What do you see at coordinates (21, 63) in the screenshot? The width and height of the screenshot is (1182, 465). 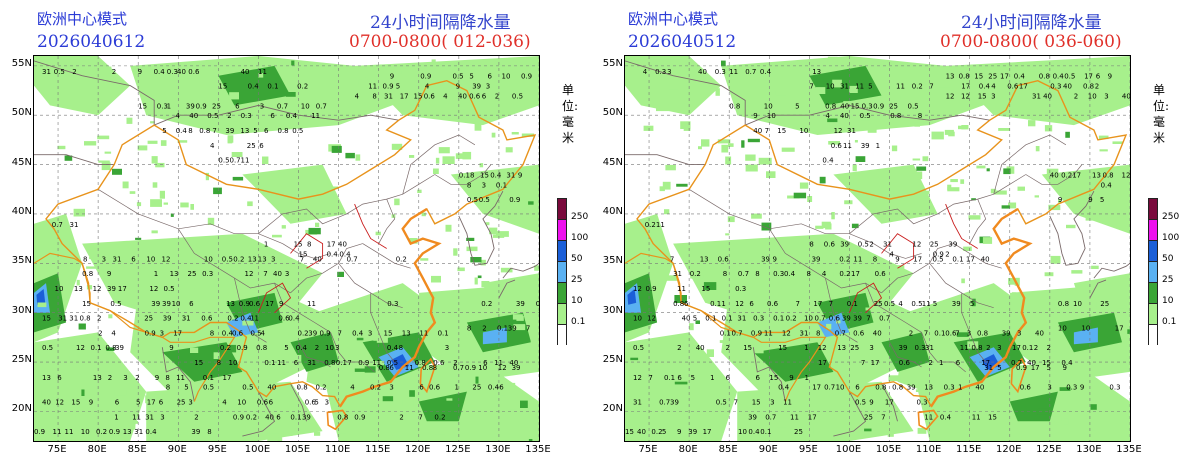 I see `latitude-label: 55N` at bounding box center [21, 63].